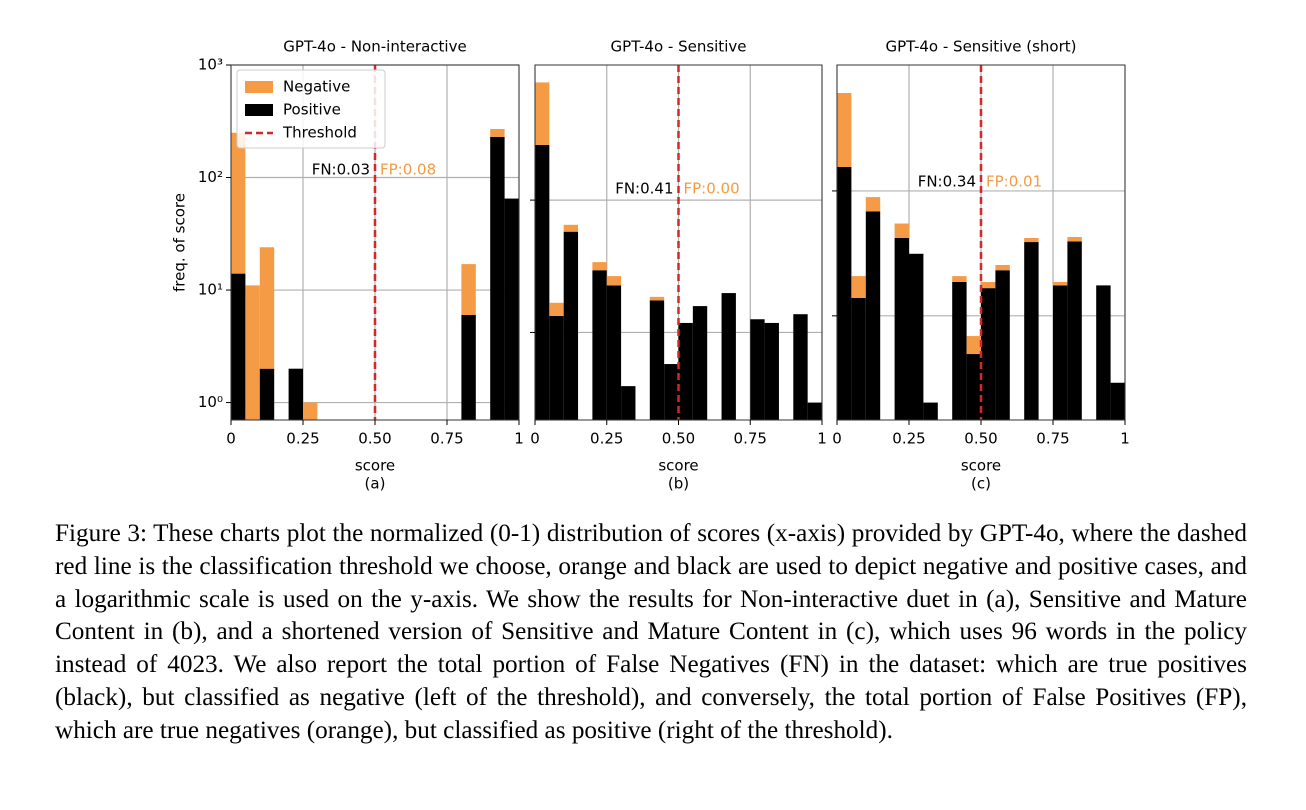  Describe the element at coordinates (341, 170) in the screenshot. I see `fn-label: FN:0.03` at that location.